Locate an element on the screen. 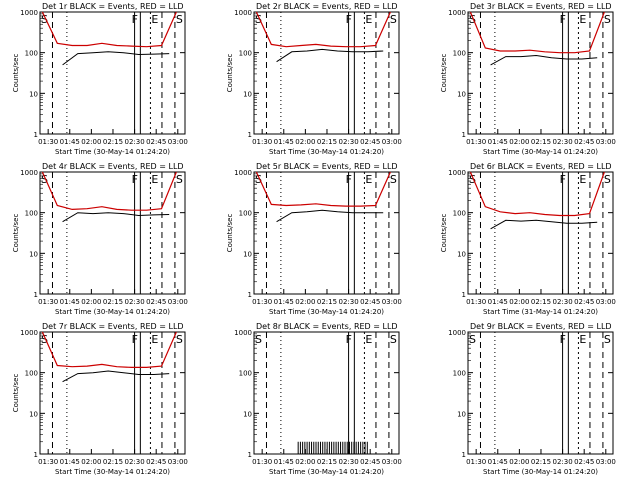 Image resolution: width=640 pixels, height=480 pixels. panel-title: Det 3r BLACK = Events, RED = LLD is located at coordinates (541, 6).